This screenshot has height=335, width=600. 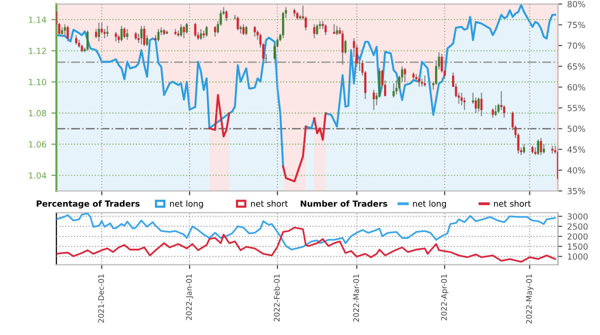 I want to click on y2-tick-label: 35%, so click(x=577, y=191).